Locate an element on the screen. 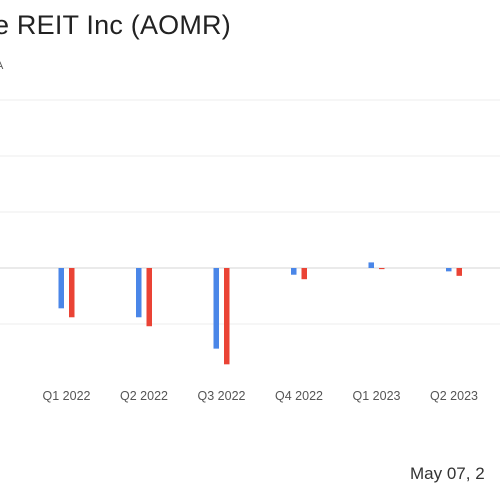  chart-subtitle: A is located at coordinates (1, 66).